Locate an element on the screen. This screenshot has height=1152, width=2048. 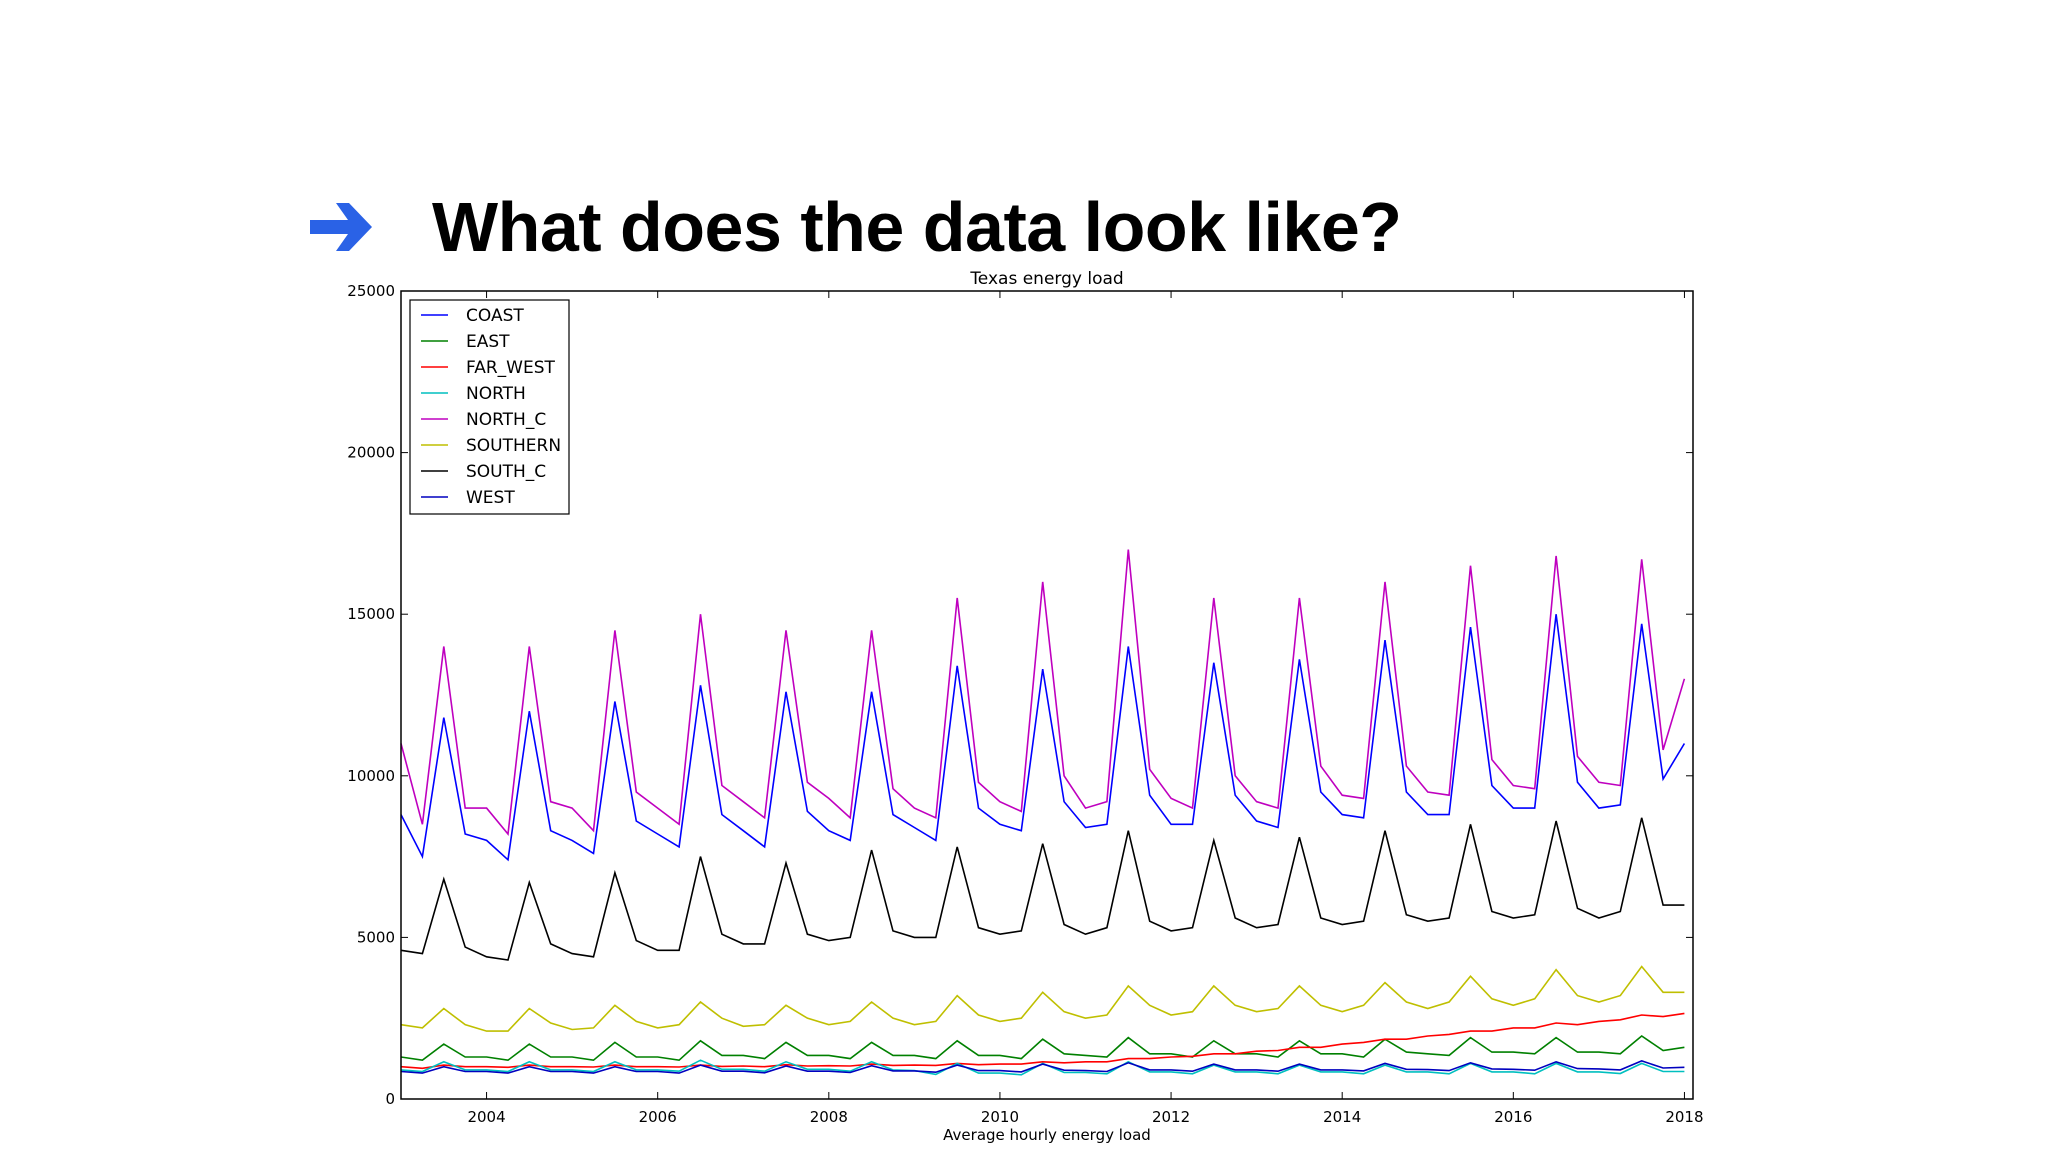
series-line-west is located at coordinates (1042, 1067).